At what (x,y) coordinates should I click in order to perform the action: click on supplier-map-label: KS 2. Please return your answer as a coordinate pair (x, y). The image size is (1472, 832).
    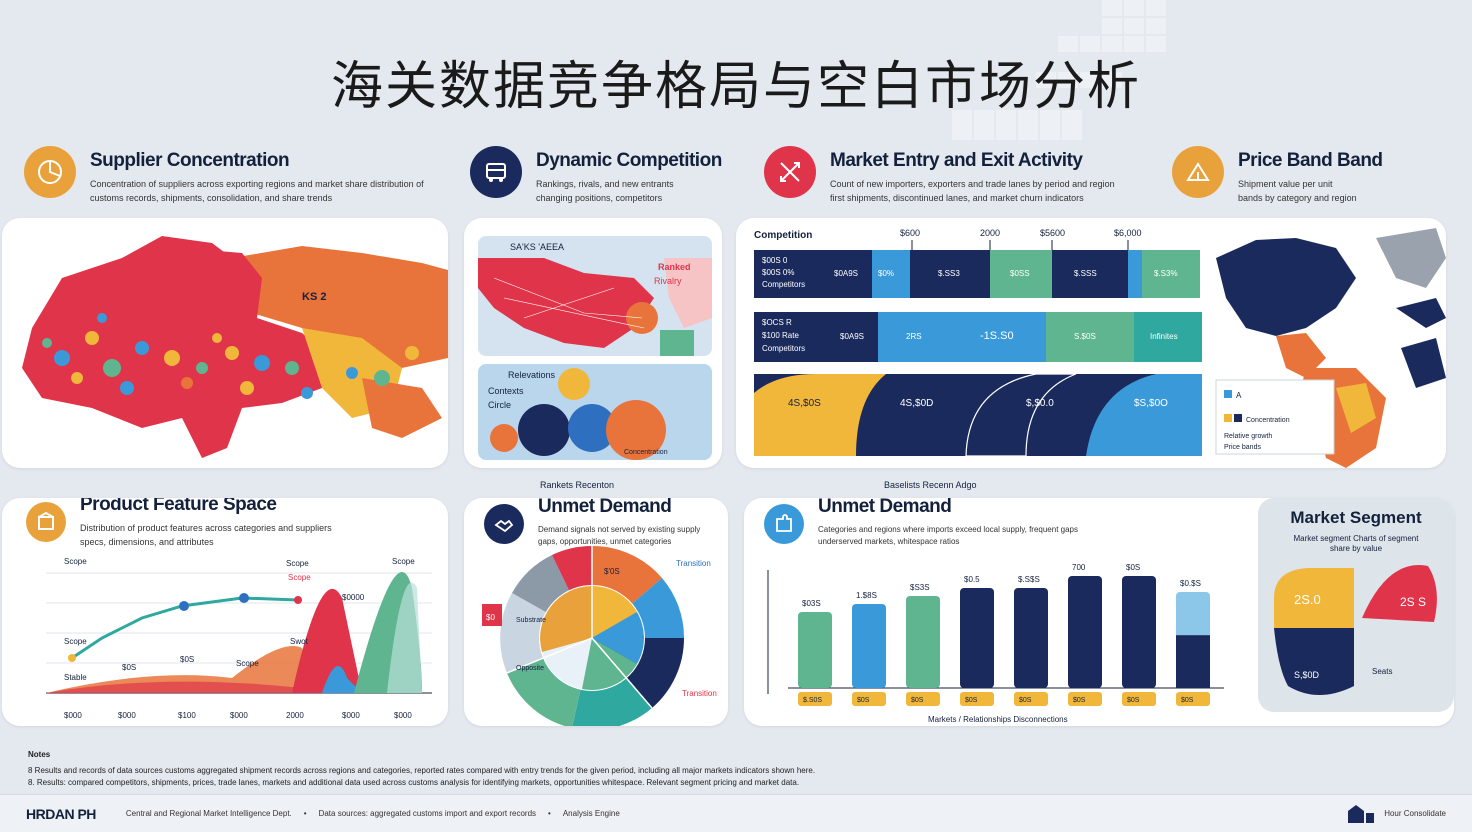
    Looking at the image, I should click on (314, 297).